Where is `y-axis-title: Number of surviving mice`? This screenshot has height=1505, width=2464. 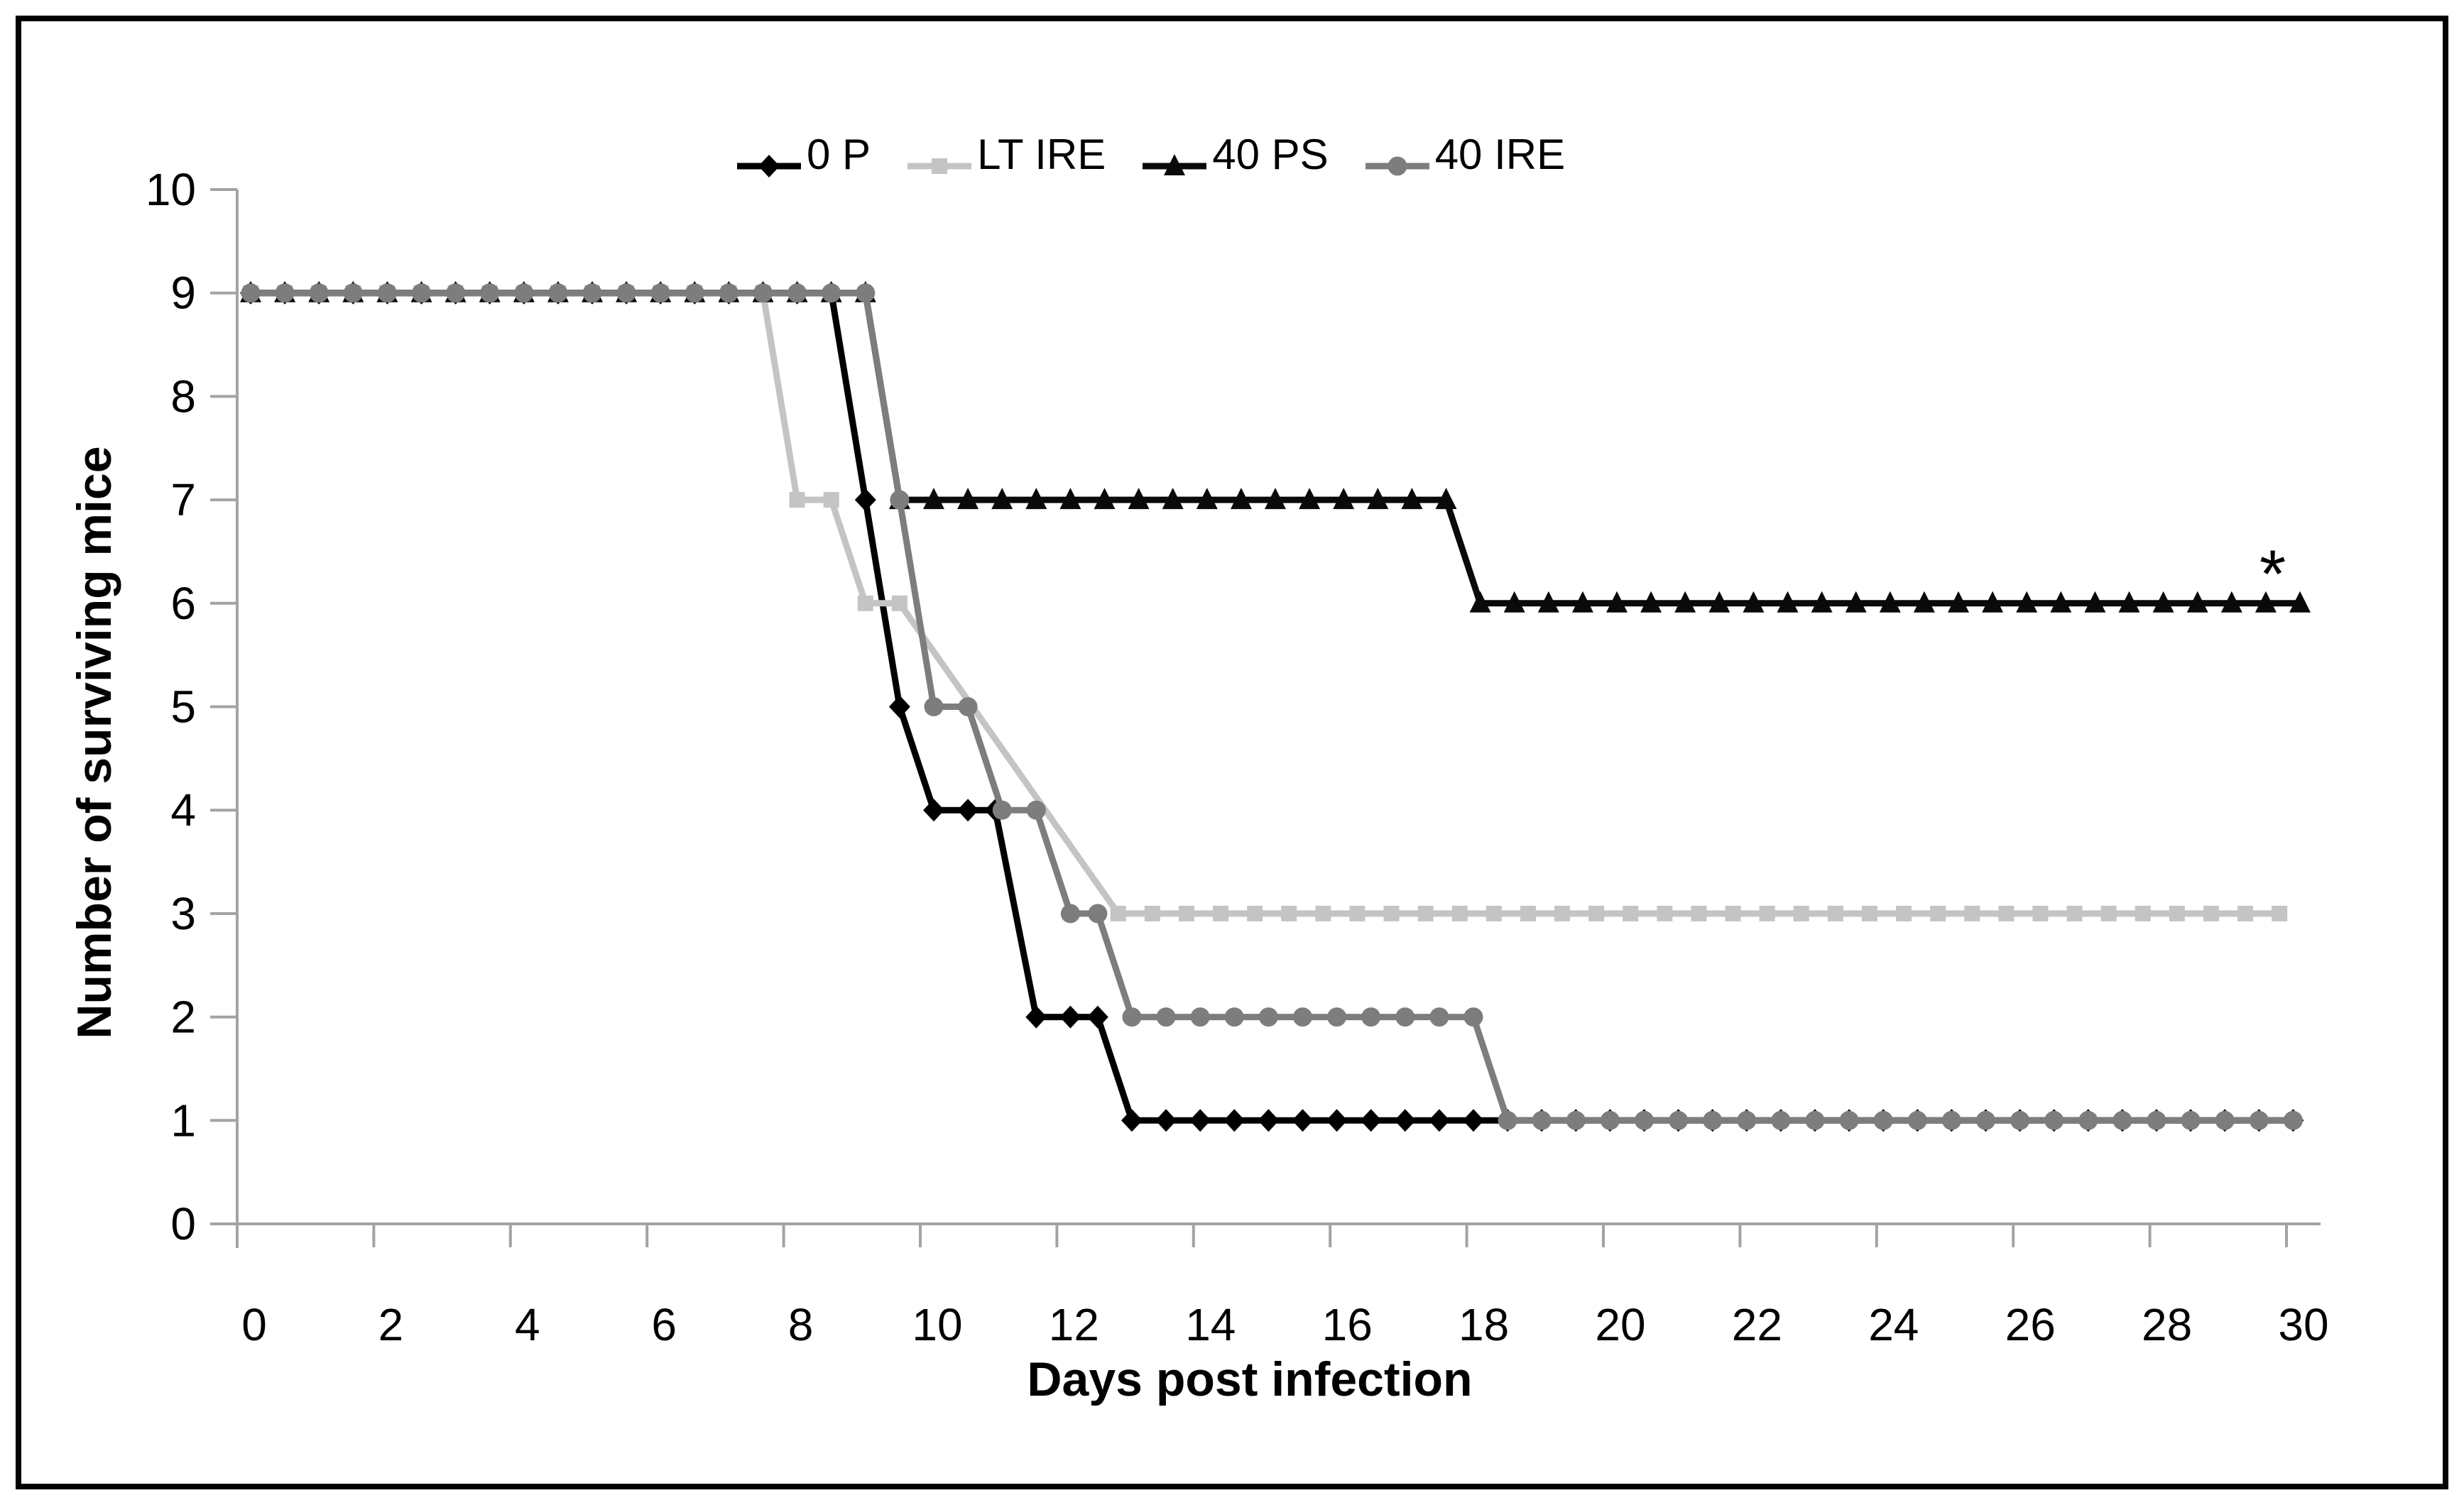
y-axis-title: Number of surviving mice is located at coordinates (94, 742).